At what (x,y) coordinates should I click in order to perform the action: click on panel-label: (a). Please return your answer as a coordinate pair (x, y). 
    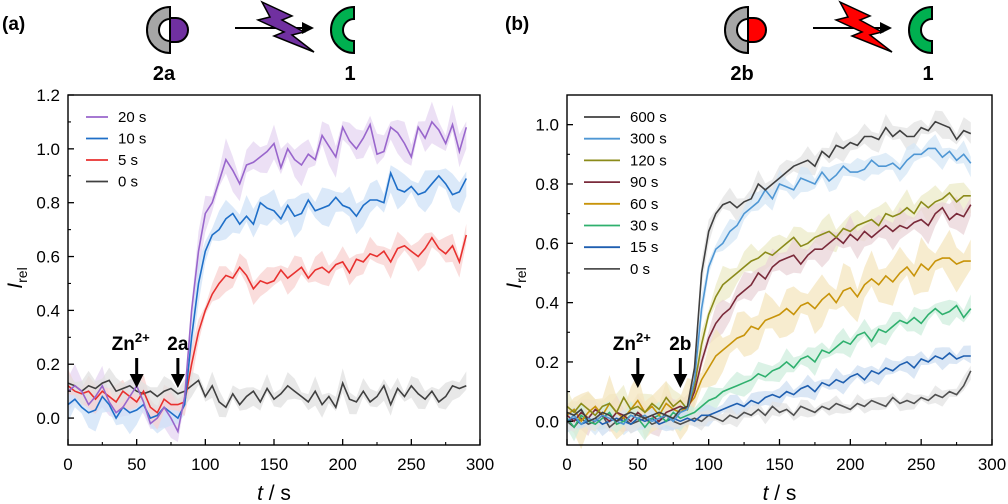
    Looking at the image, I should click on (13, 24).